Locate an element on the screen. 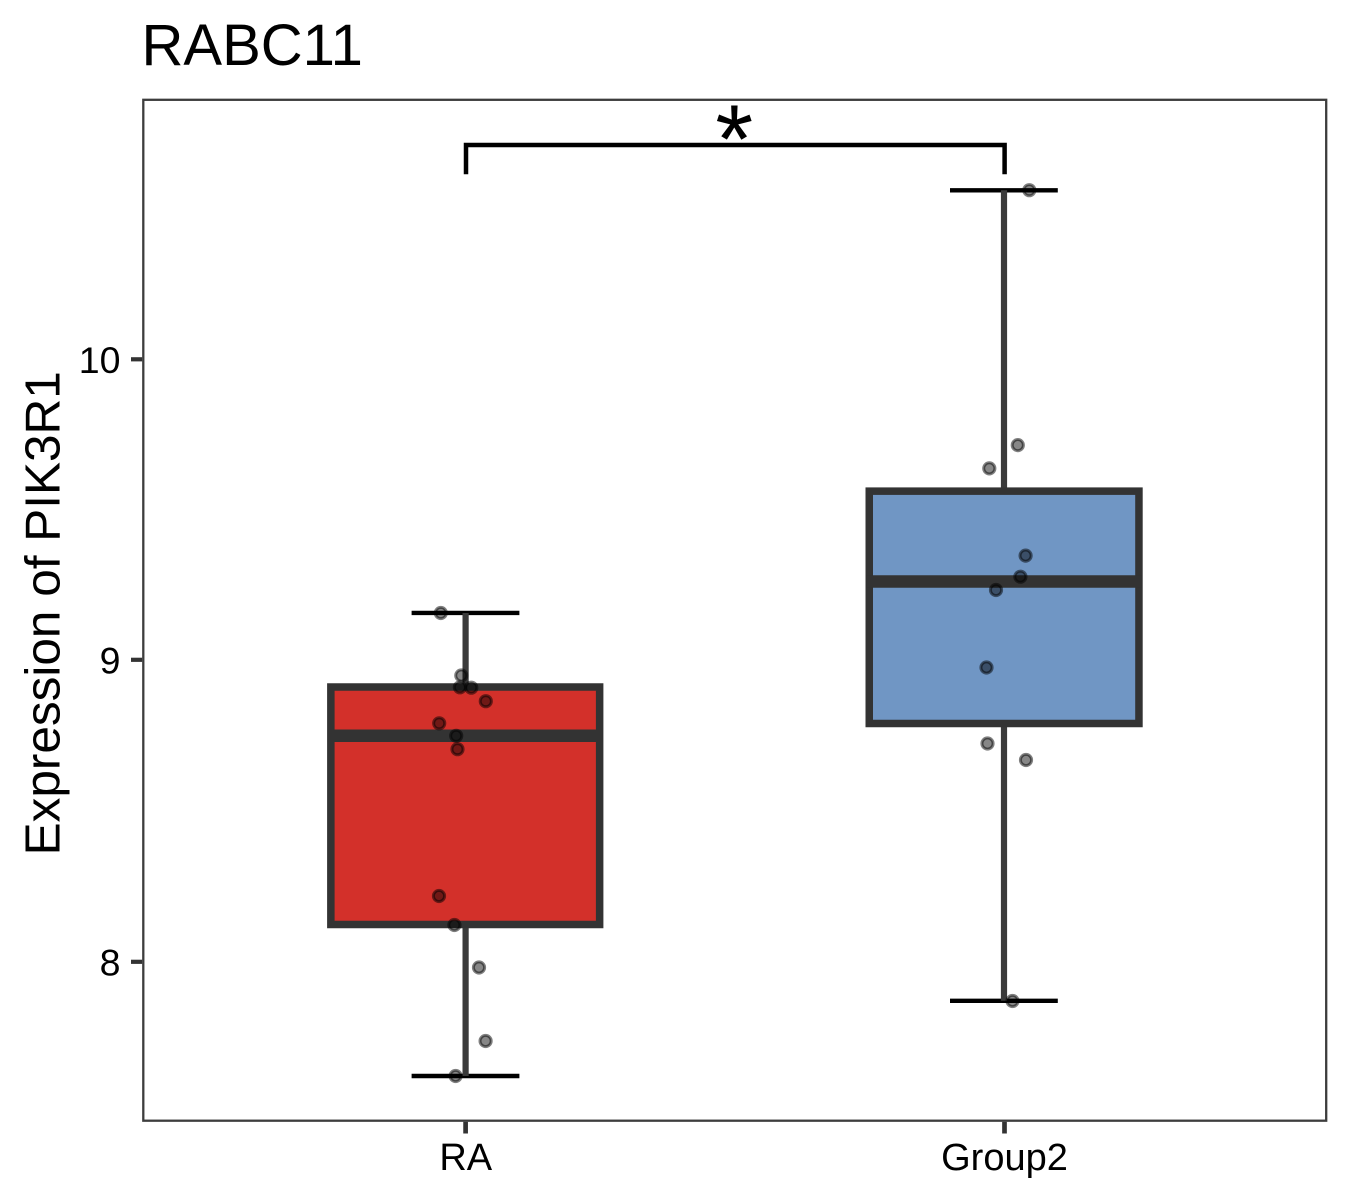 The width and height of the screenshot is (1350, 1200). svg-text: Expression of PIK3R1 is located at coordinates (42, 613).